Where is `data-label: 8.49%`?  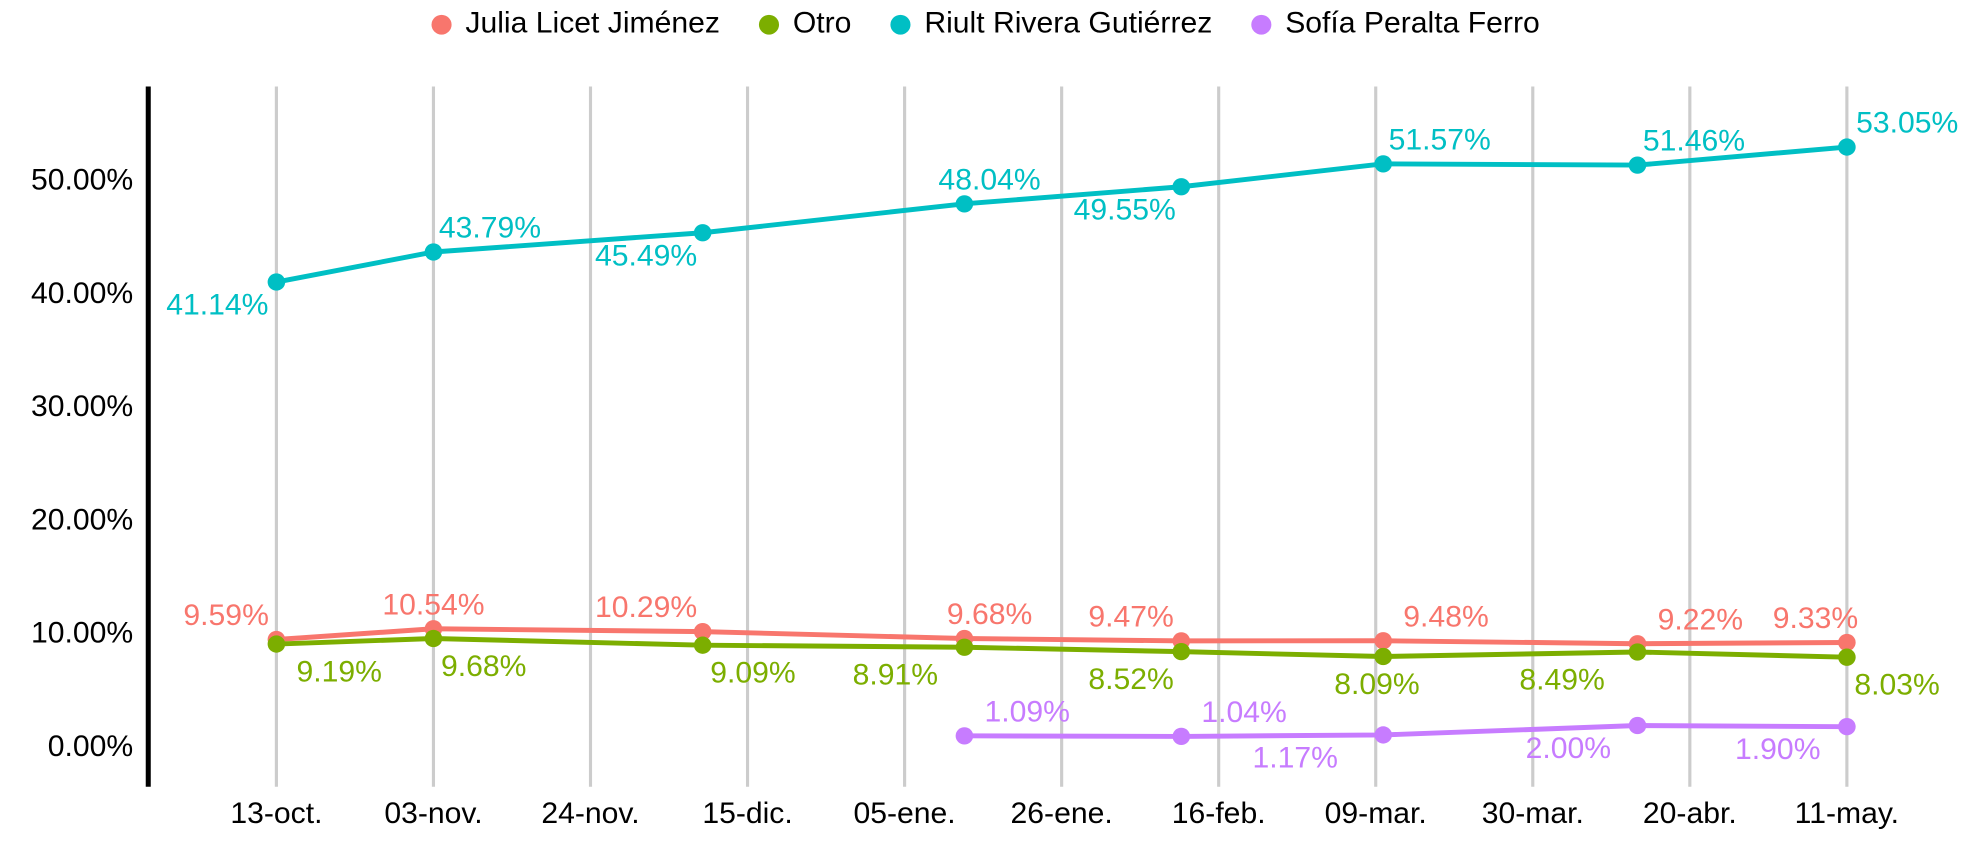 data-label: 8.49% is located at coordinates (1561, 680).